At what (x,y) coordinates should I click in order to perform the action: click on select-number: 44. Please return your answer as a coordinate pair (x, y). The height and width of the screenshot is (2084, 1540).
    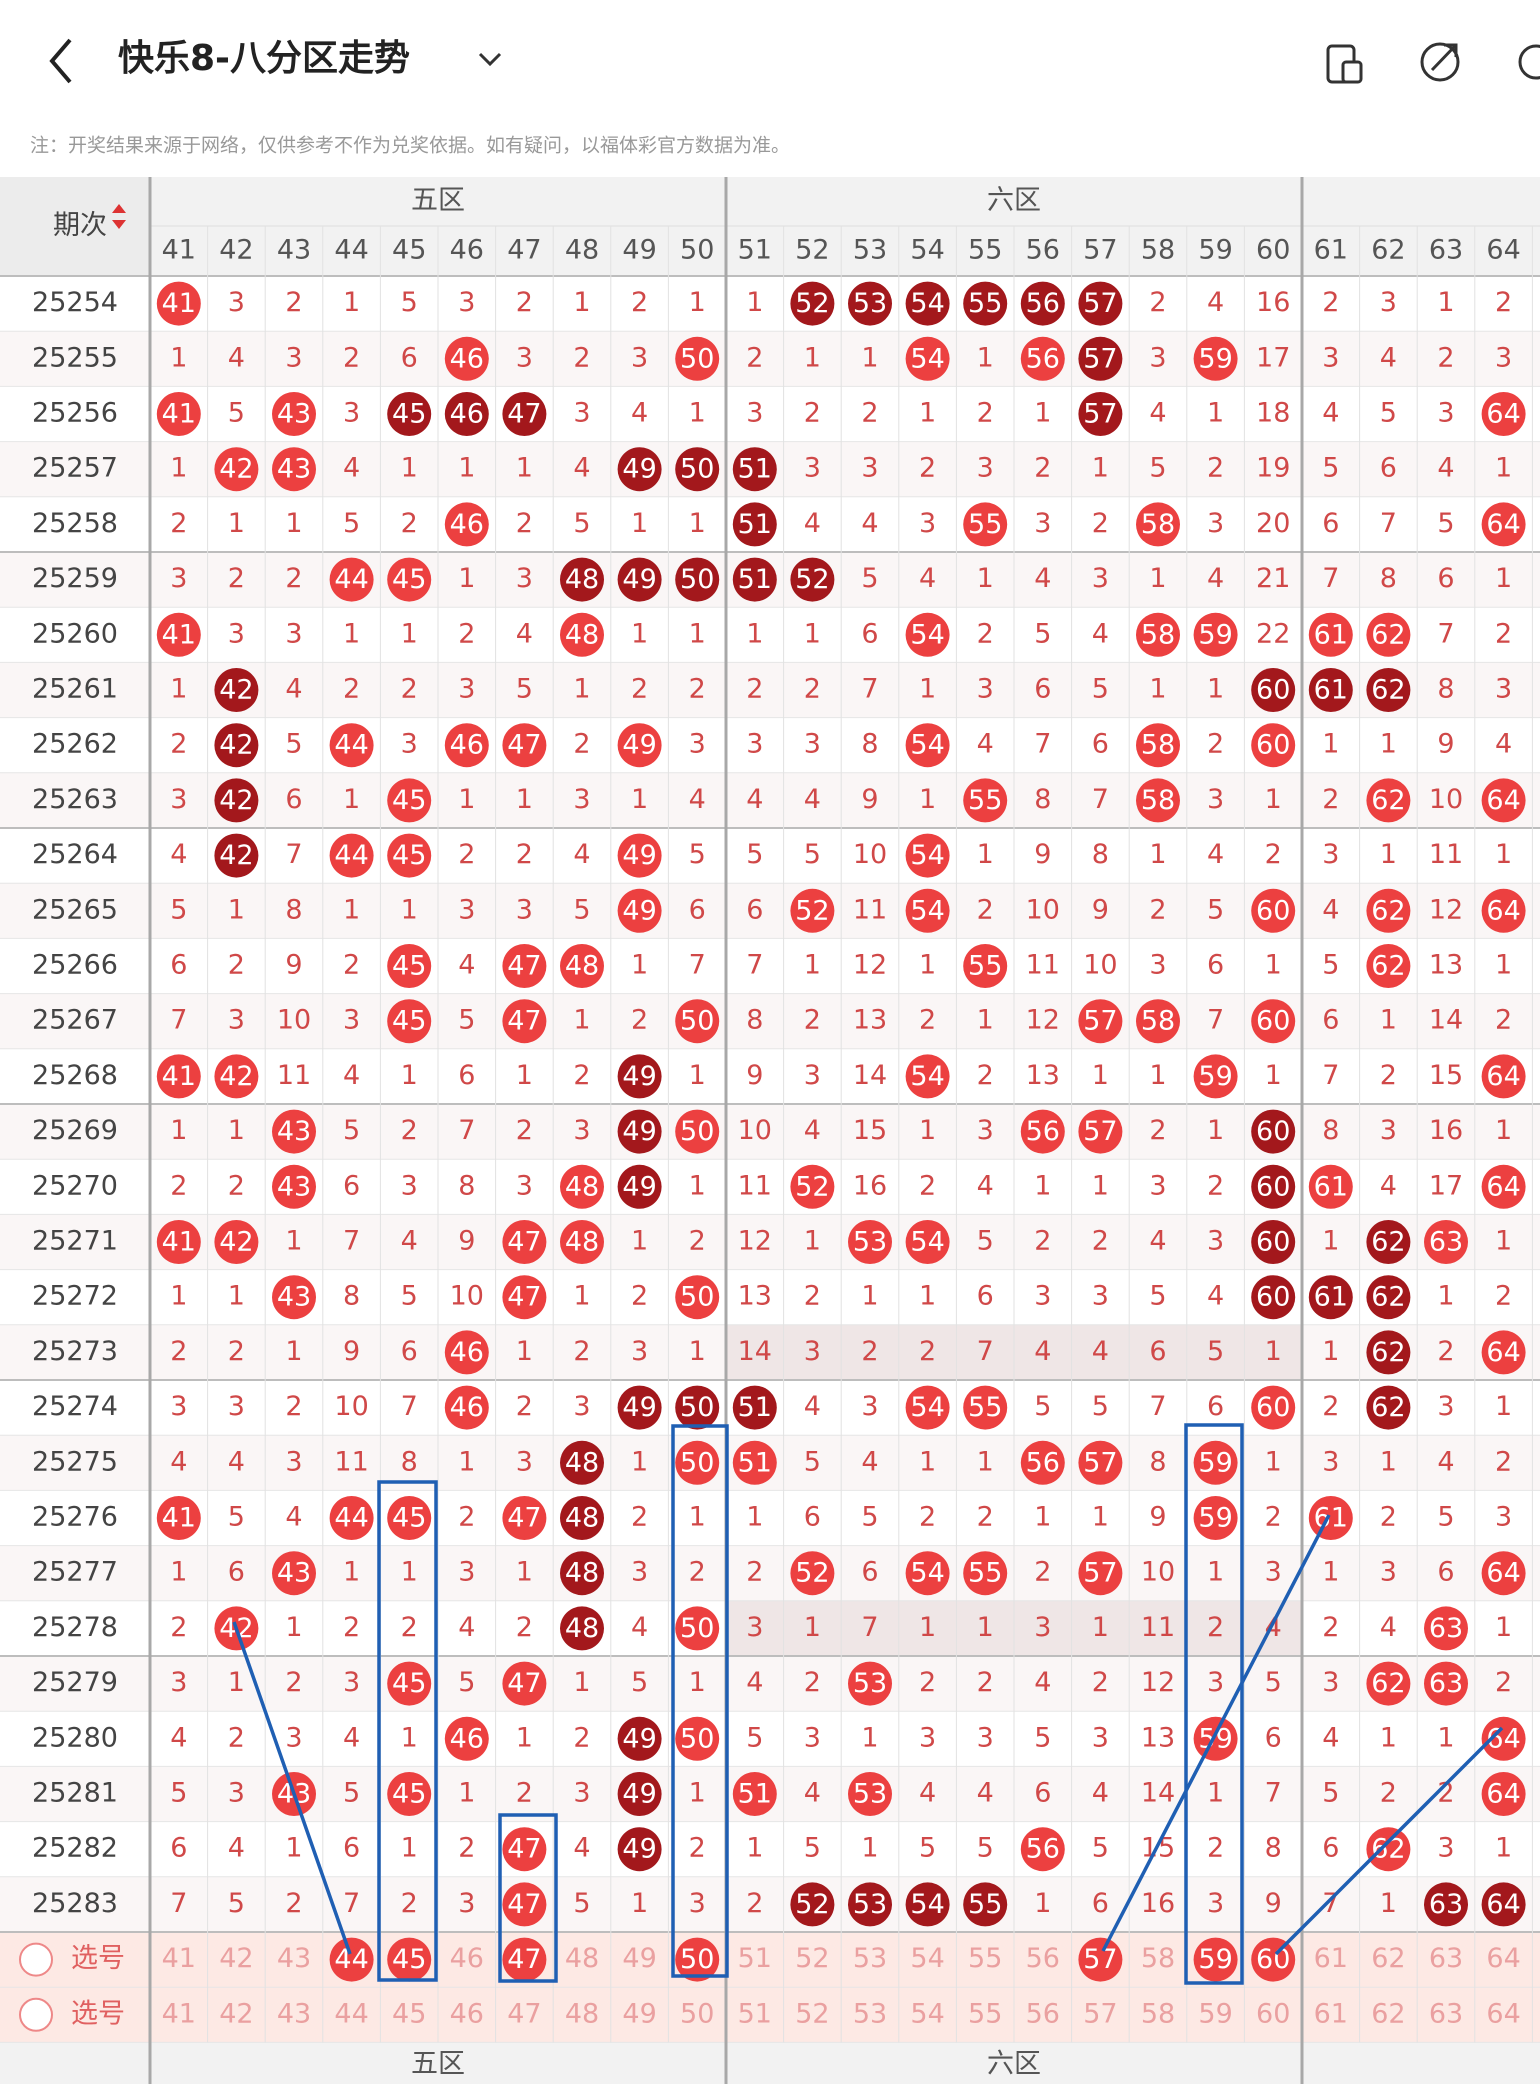
    Looking at the image, I should click on (351, 2013).